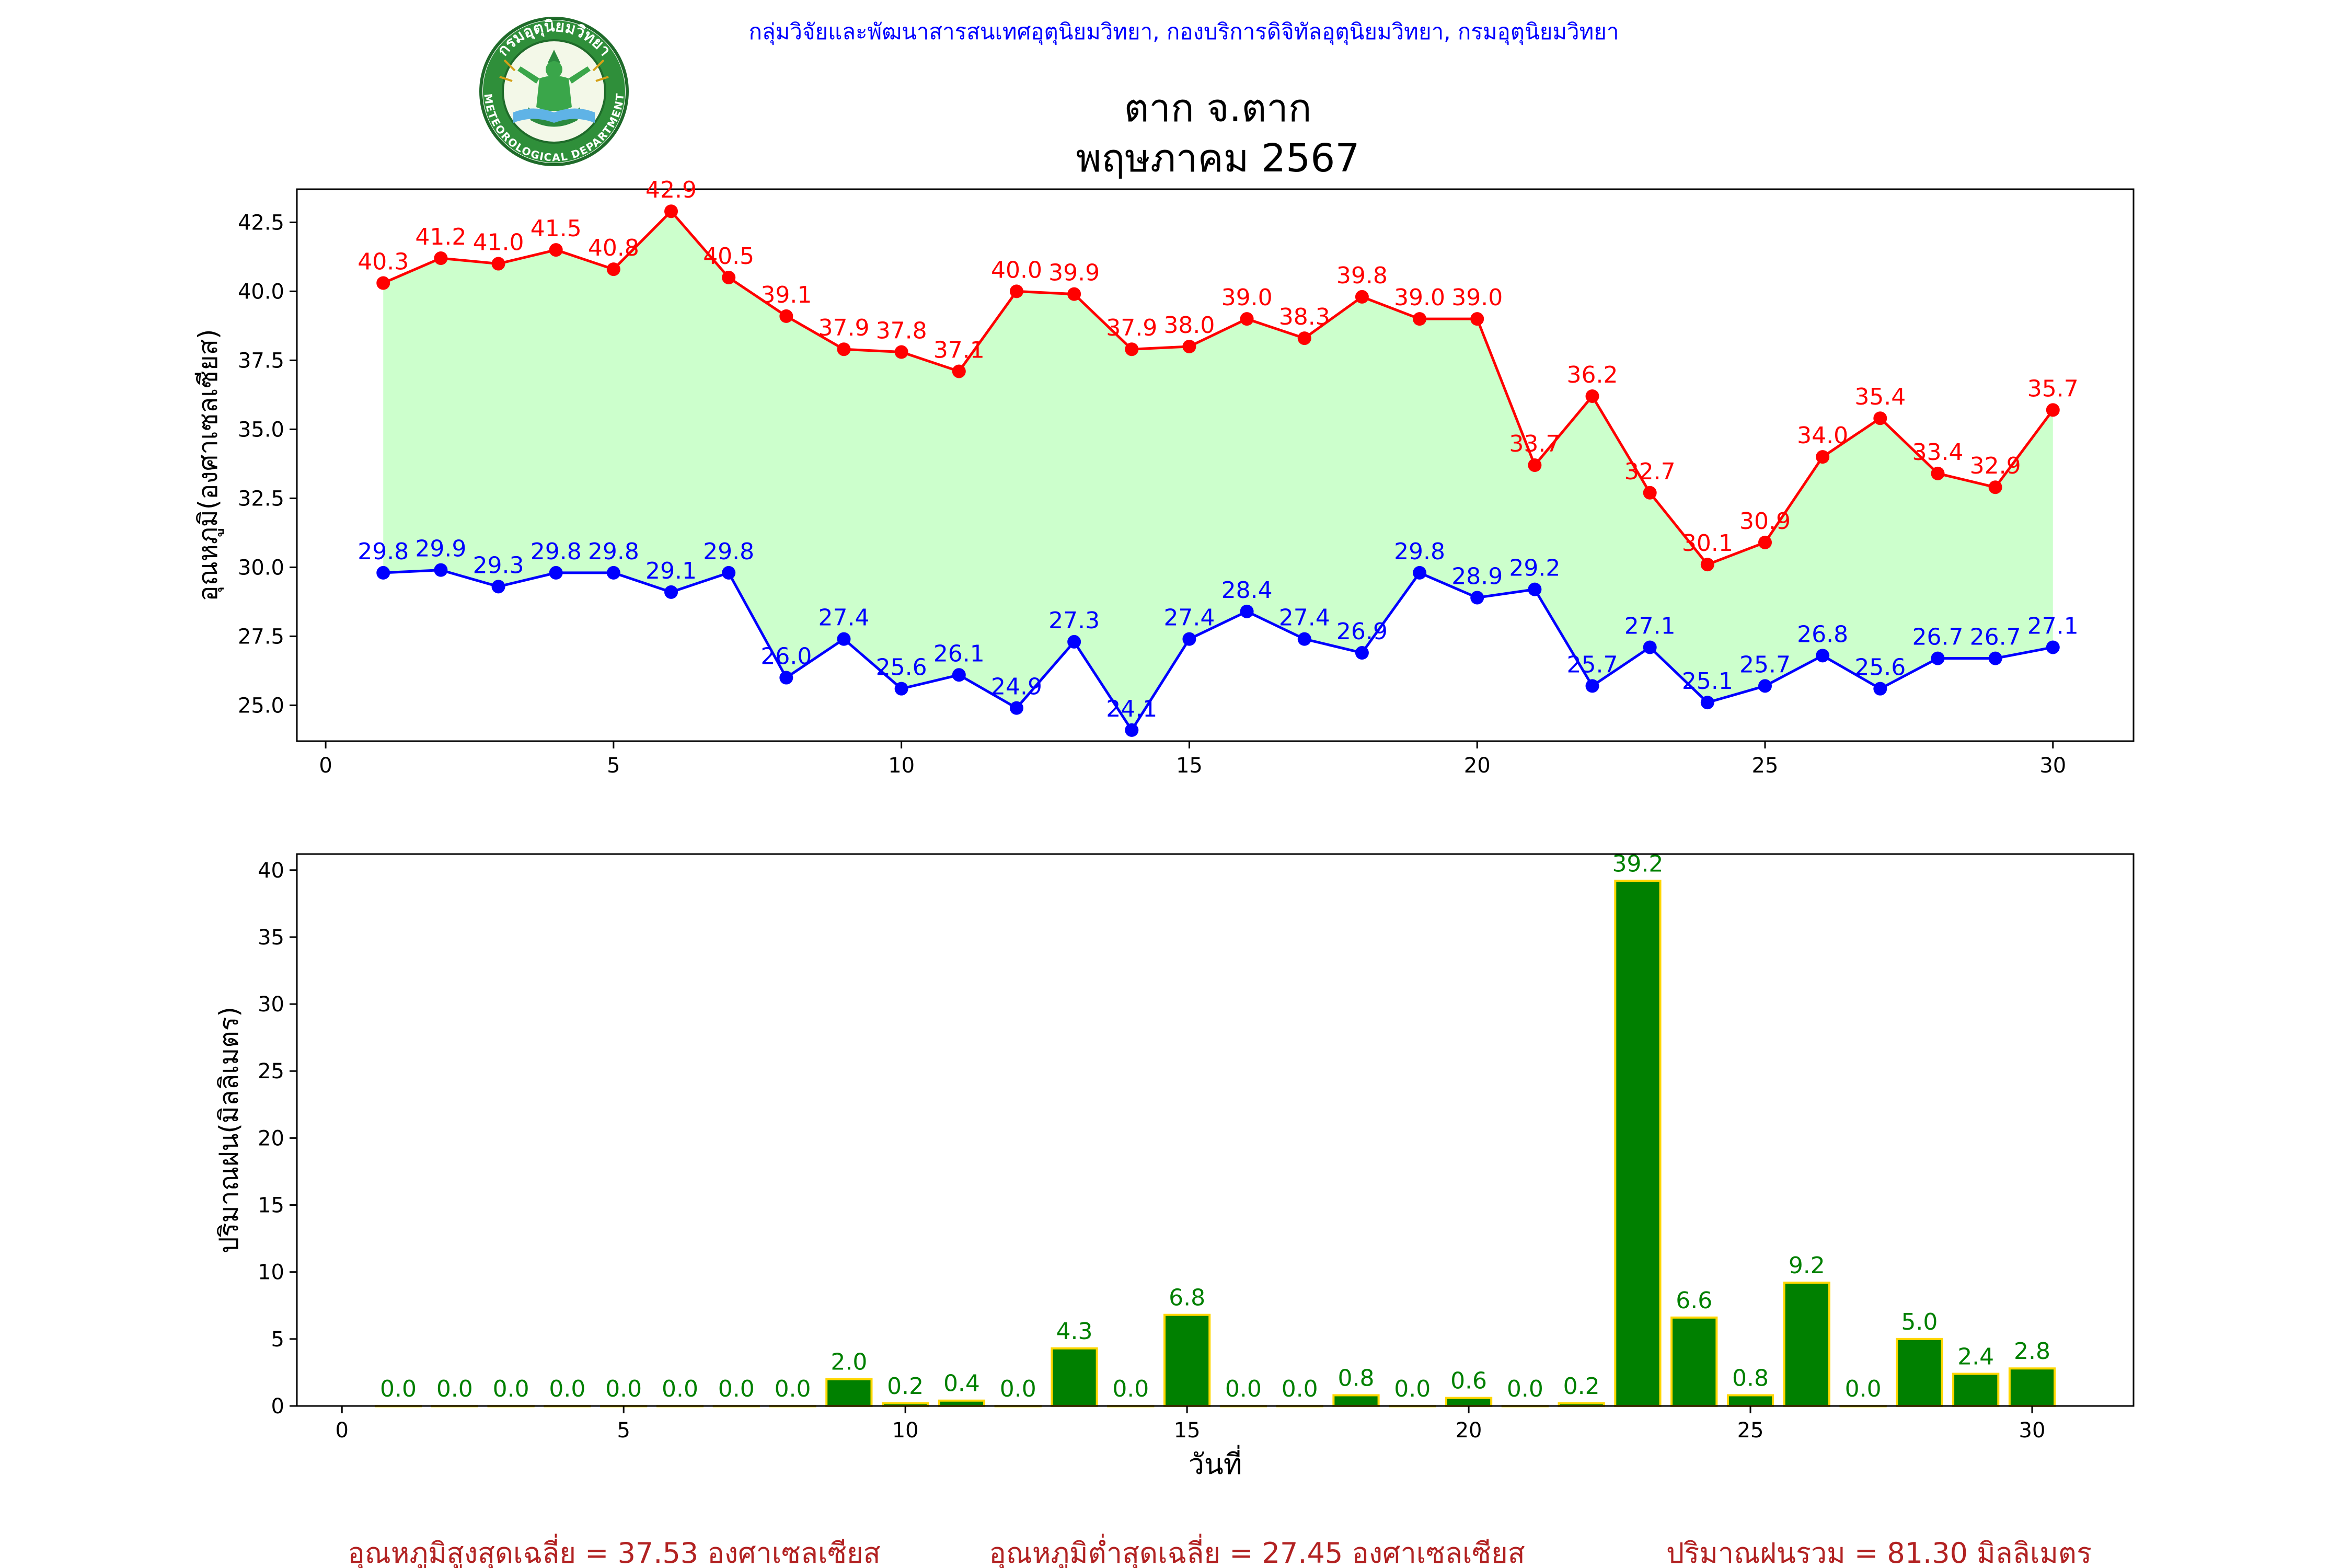  I want to click on rain-value-label: 6.8, so click(1187, 1298).